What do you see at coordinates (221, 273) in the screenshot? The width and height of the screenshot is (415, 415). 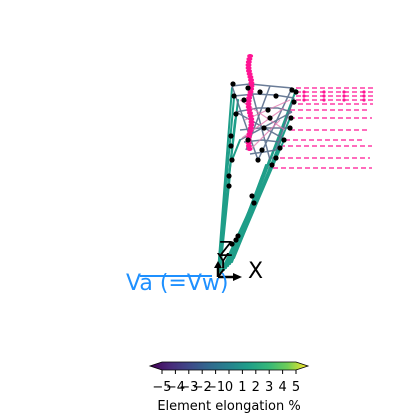 I see `y-axis-line` at bounding box center [221, 273].